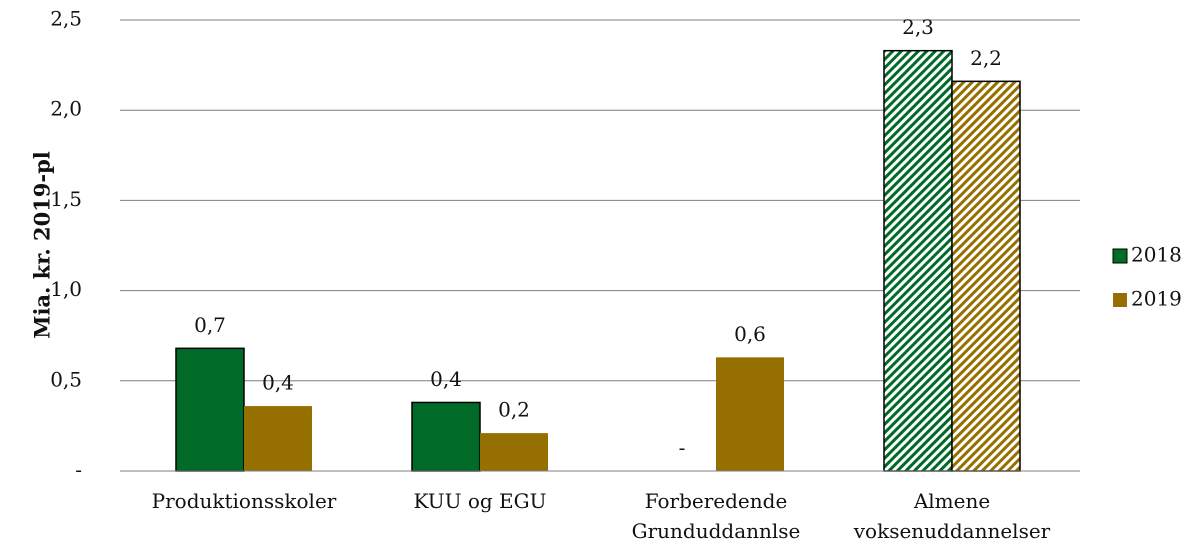  I want to click on data-label: -, so click(682, 448).